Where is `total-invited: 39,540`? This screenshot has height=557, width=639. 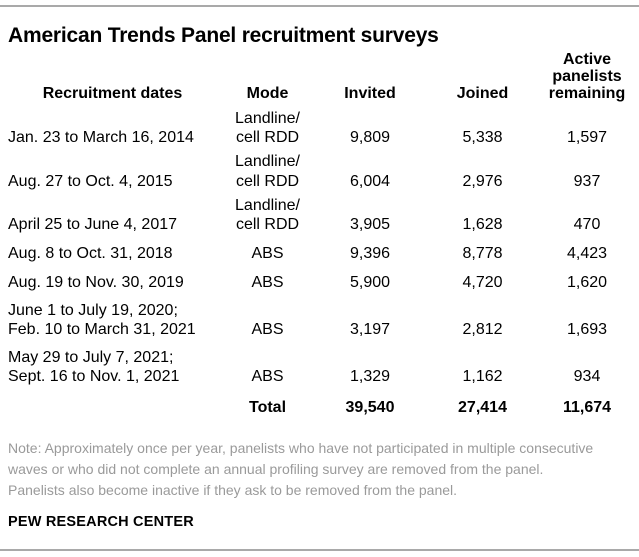 total-invited: 39,540 is located at coordinates (370, 407).